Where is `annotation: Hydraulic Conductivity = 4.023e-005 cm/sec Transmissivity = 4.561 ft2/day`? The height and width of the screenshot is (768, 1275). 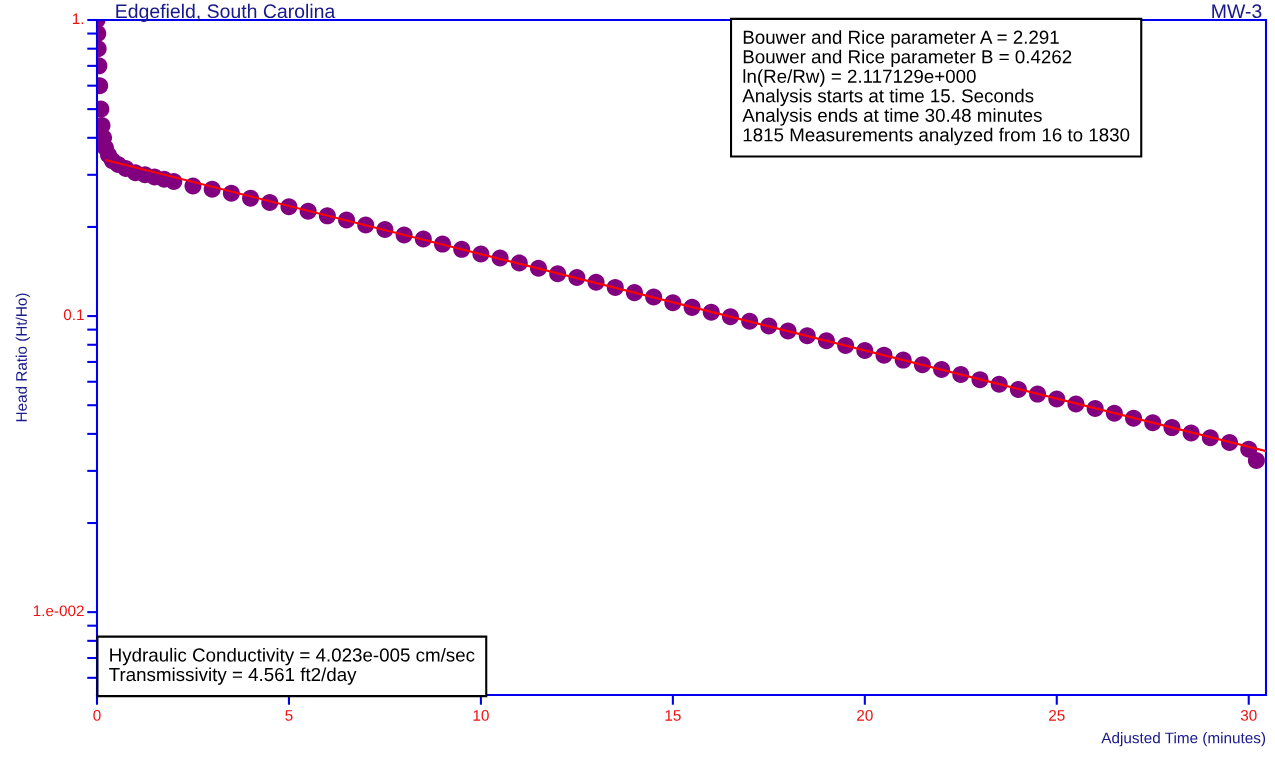 annotation: Hydraulic Conductivity = 4.023e-005 cm/sec Transmissivity = 4.561 ft2/day is located at coordinates (292, 666).